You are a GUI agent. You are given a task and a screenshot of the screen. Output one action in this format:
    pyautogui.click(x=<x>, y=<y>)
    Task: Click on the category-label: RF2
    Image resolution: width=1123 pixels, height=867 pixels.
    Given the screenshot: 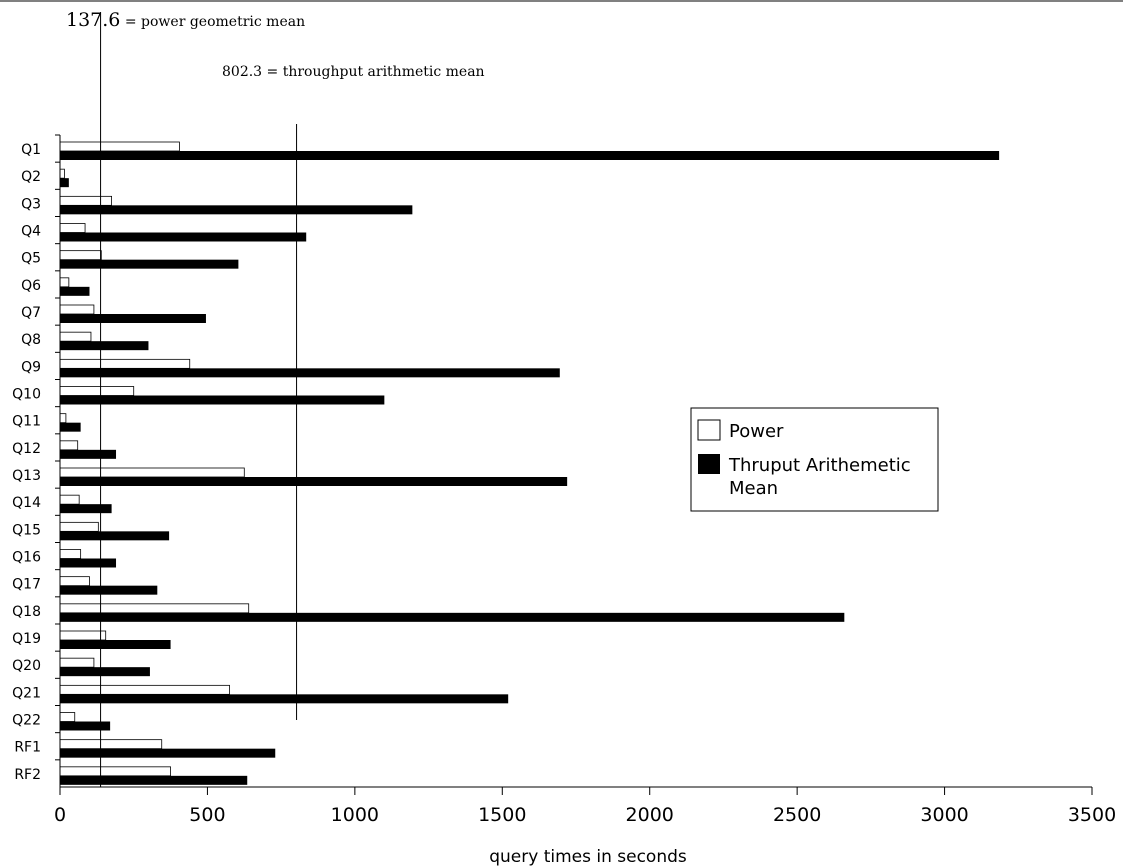 What is the action you would take?
    pyautogui.click(x=27, y=775)
    